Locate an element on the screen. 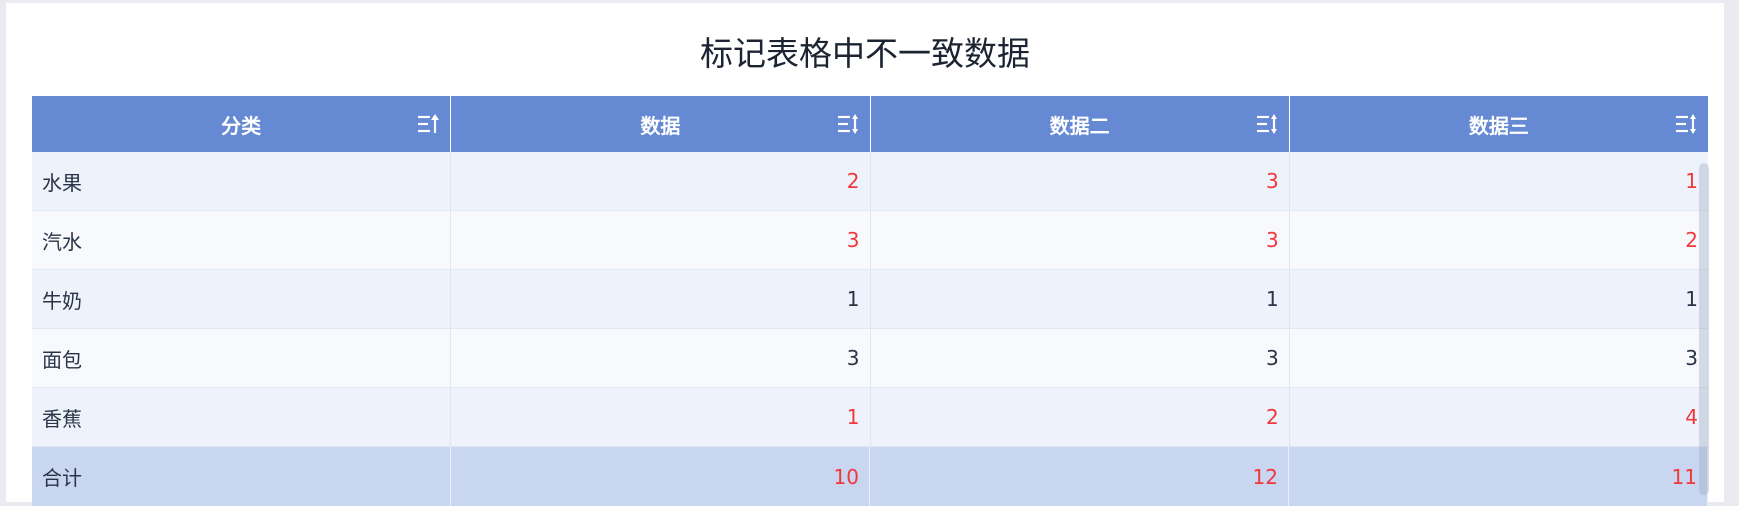 This screenshot has width=1739, height=506. page-title: 标记表格中不一致数据 is located at coordinates (865, 53).